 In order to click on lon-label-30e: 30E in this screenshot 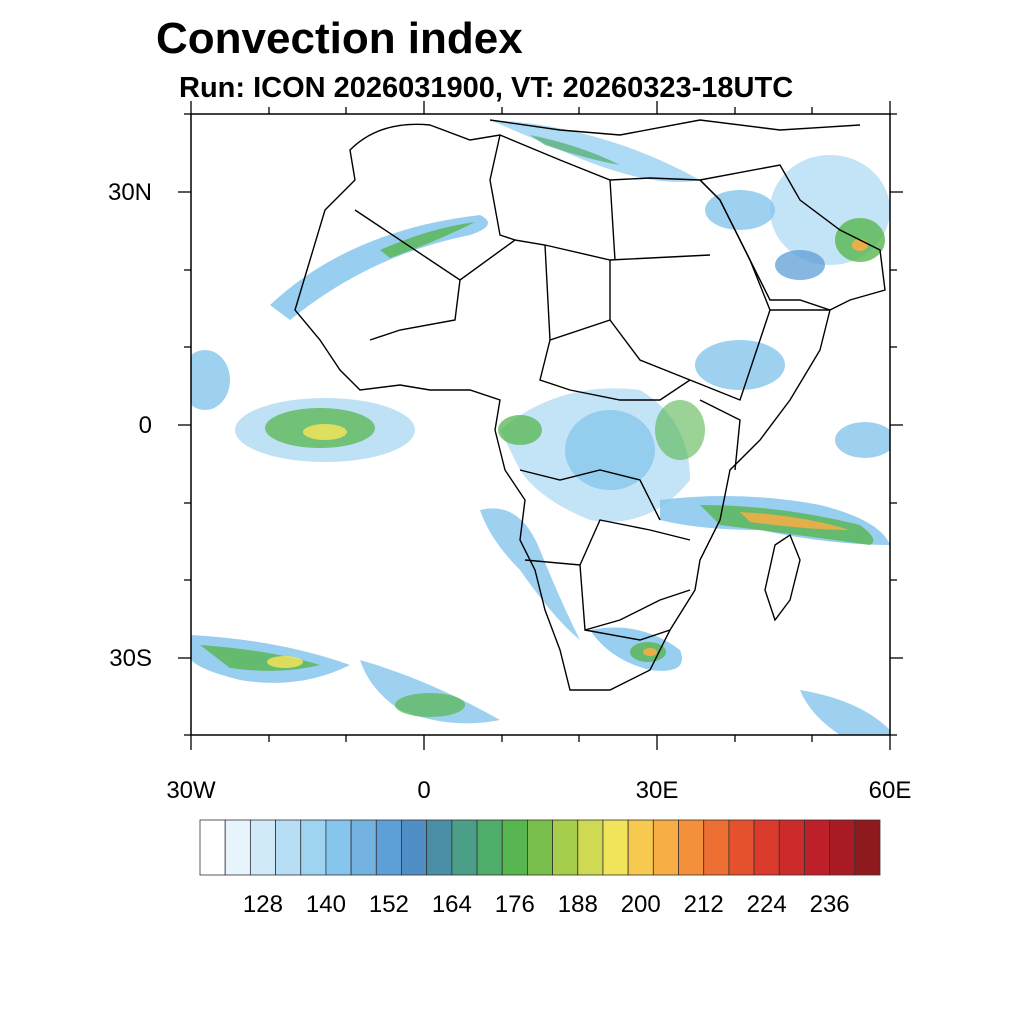, I will do `click(657, 790)`.